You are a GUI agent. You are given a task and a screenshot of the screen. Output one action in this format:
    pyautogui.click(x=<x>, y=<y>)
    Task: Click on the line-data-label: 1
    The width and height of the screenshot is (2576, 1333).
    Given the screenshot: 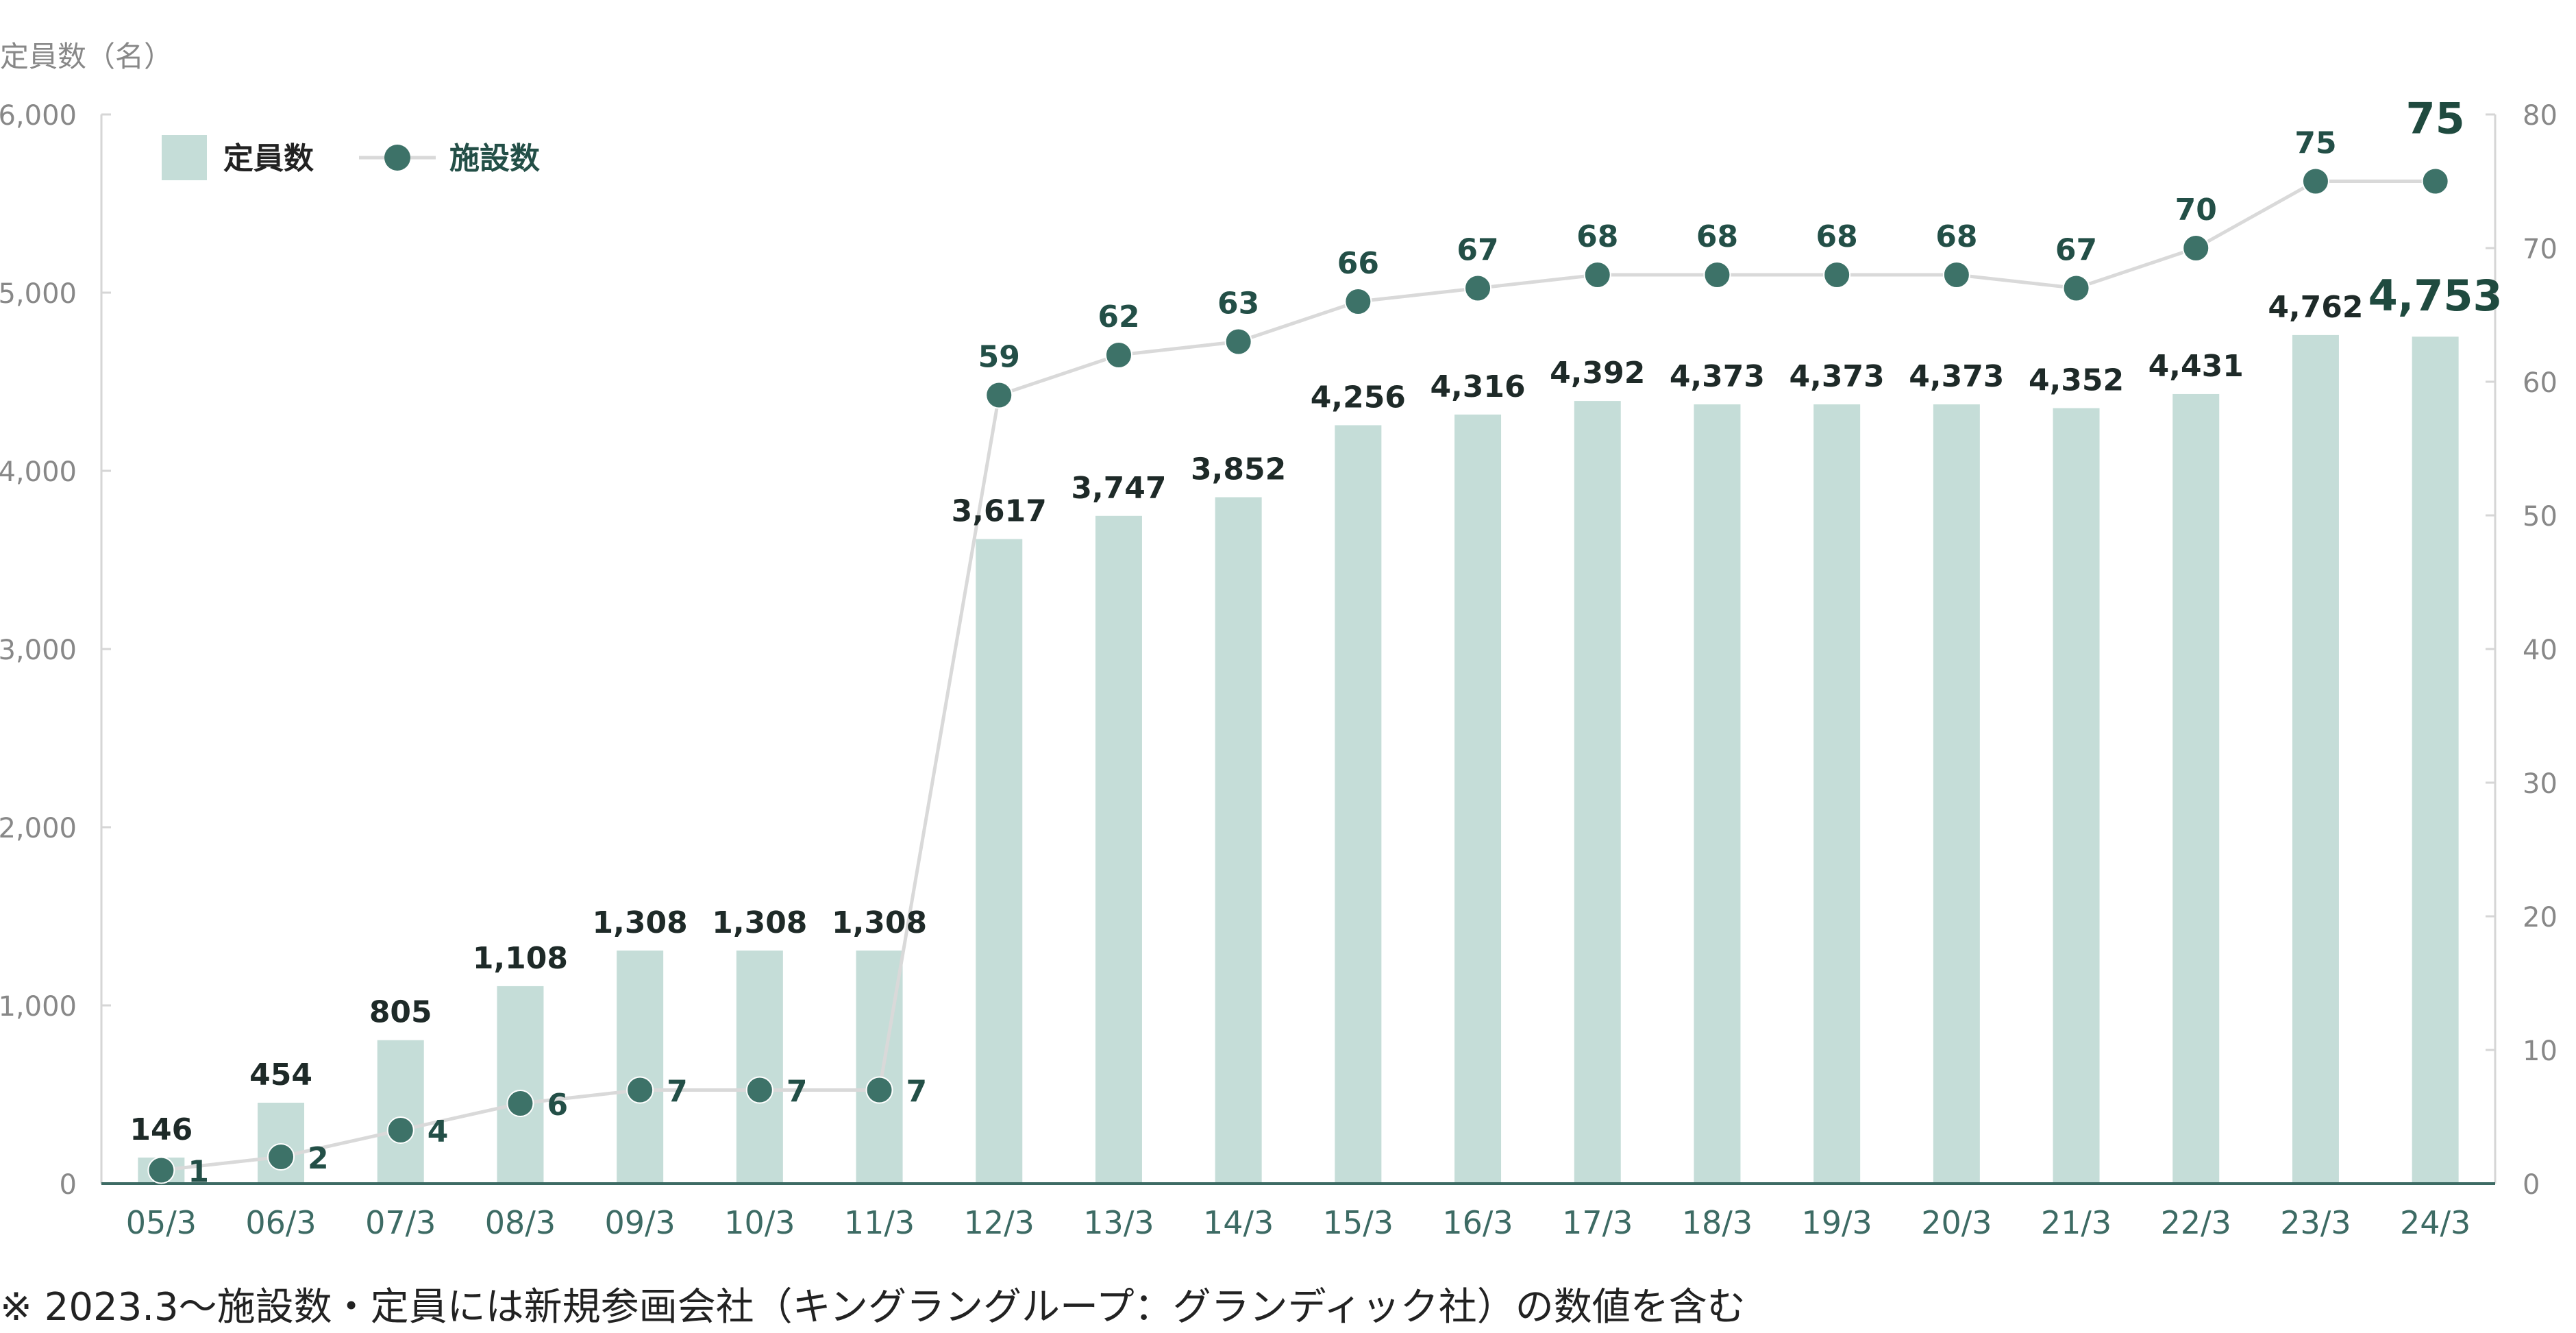 What is the action you would take?
    pyautogui.click(x=198, y=1172)
    